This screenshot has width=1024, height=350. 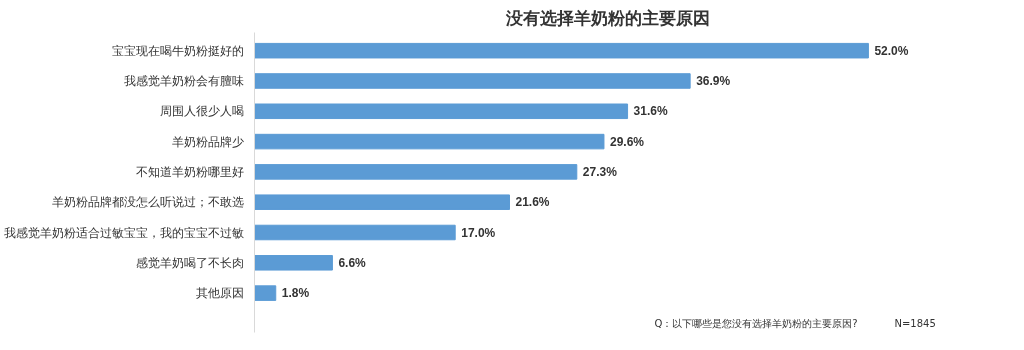 What do you see at coordinates (201, 111) in the screenshot?
I see `y-tick-label: 周围人很少人喝` at bounding box center [201, 111].